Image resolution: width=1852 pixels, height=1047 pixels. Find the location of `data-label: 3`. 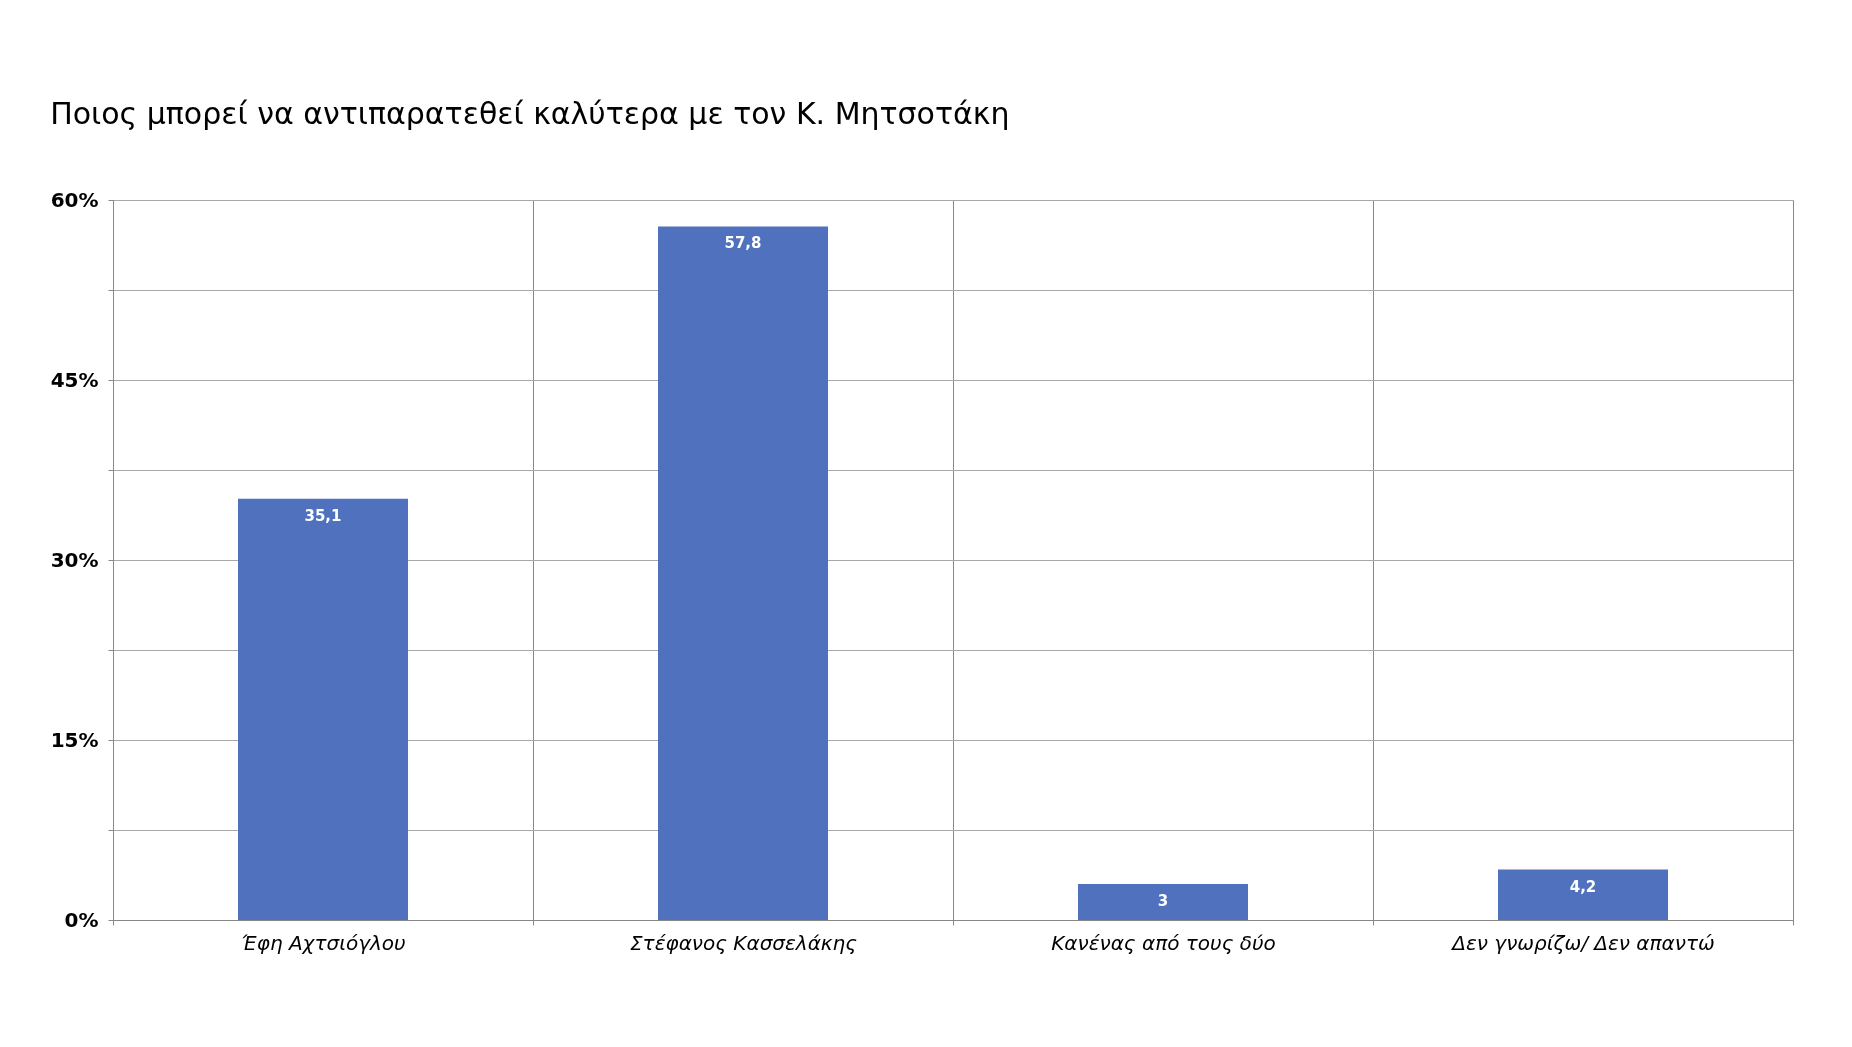

data-label: 3 is located at coordinates (1163, 901).